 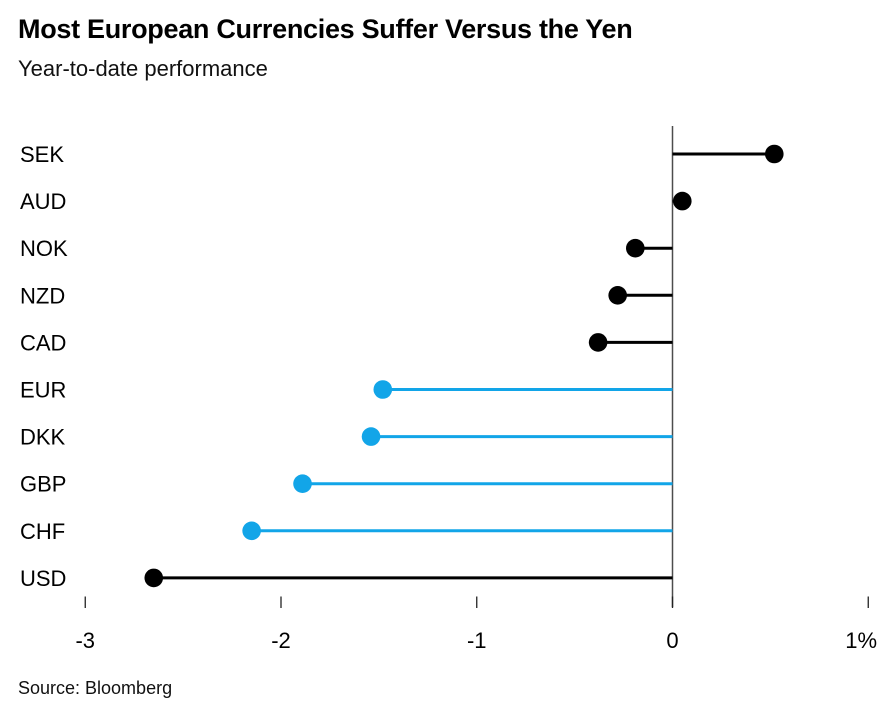 What do you see at coordinates (42, 295) in the screenshot?
I see `category-label: NZD` at bounding box center [42, 295].